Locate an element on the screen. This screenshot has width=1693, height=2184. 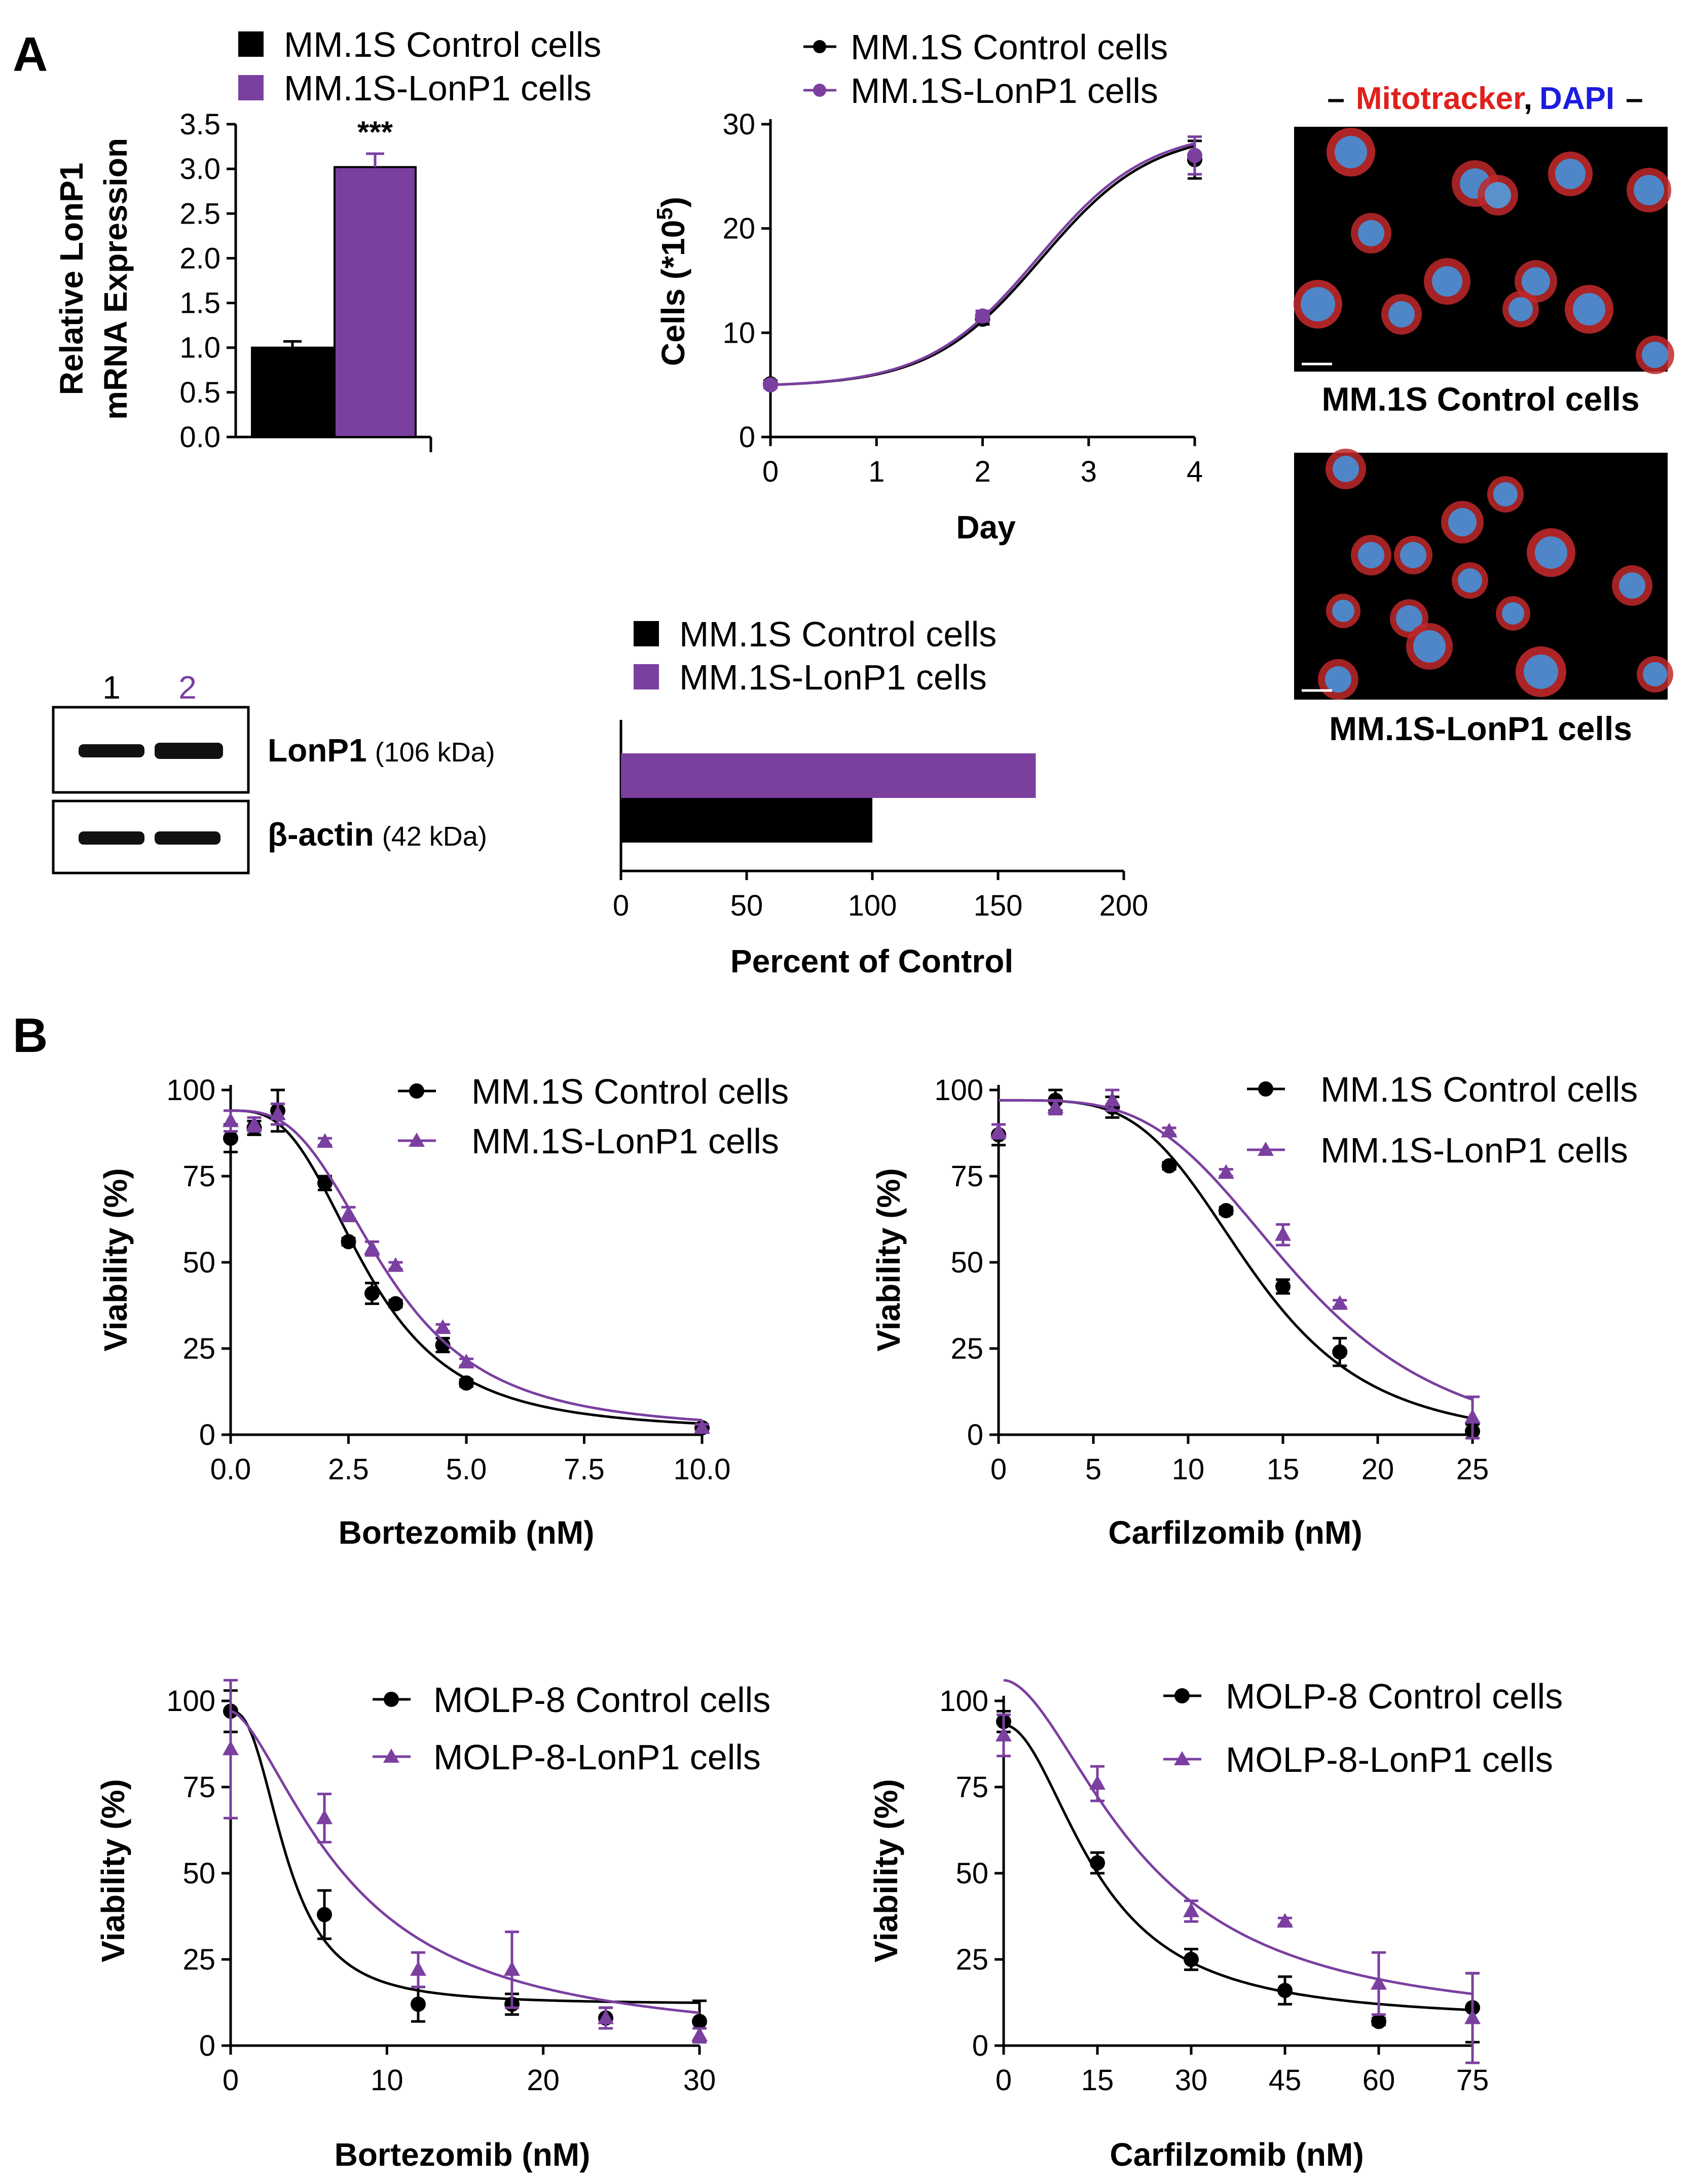
legend-label-lonp1: MOLP-8-LonP1 cells is located at coordinates (597, 1757).